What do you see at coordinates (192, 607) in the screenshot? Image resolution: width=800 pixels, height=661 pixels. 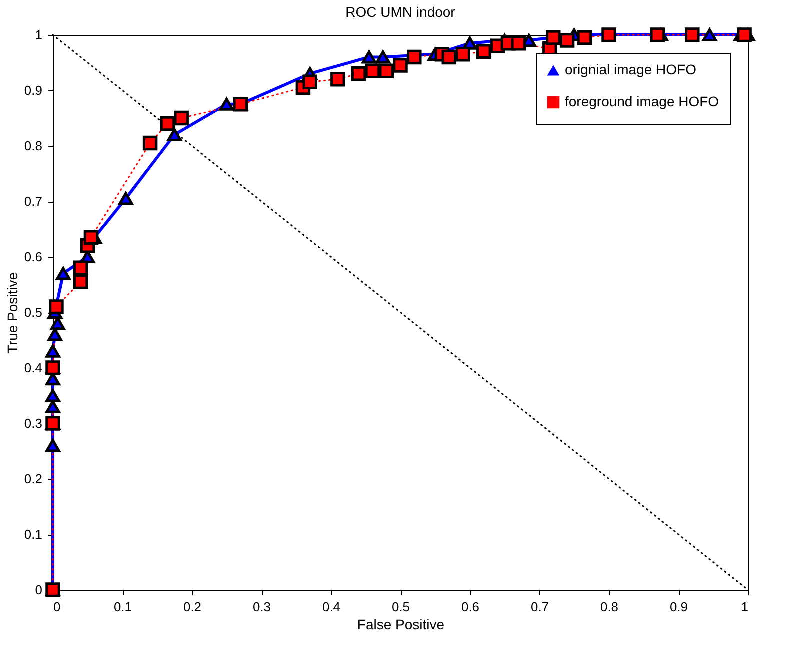 I see `x-tick-label: 0.2` at bounding box center [192, 607].